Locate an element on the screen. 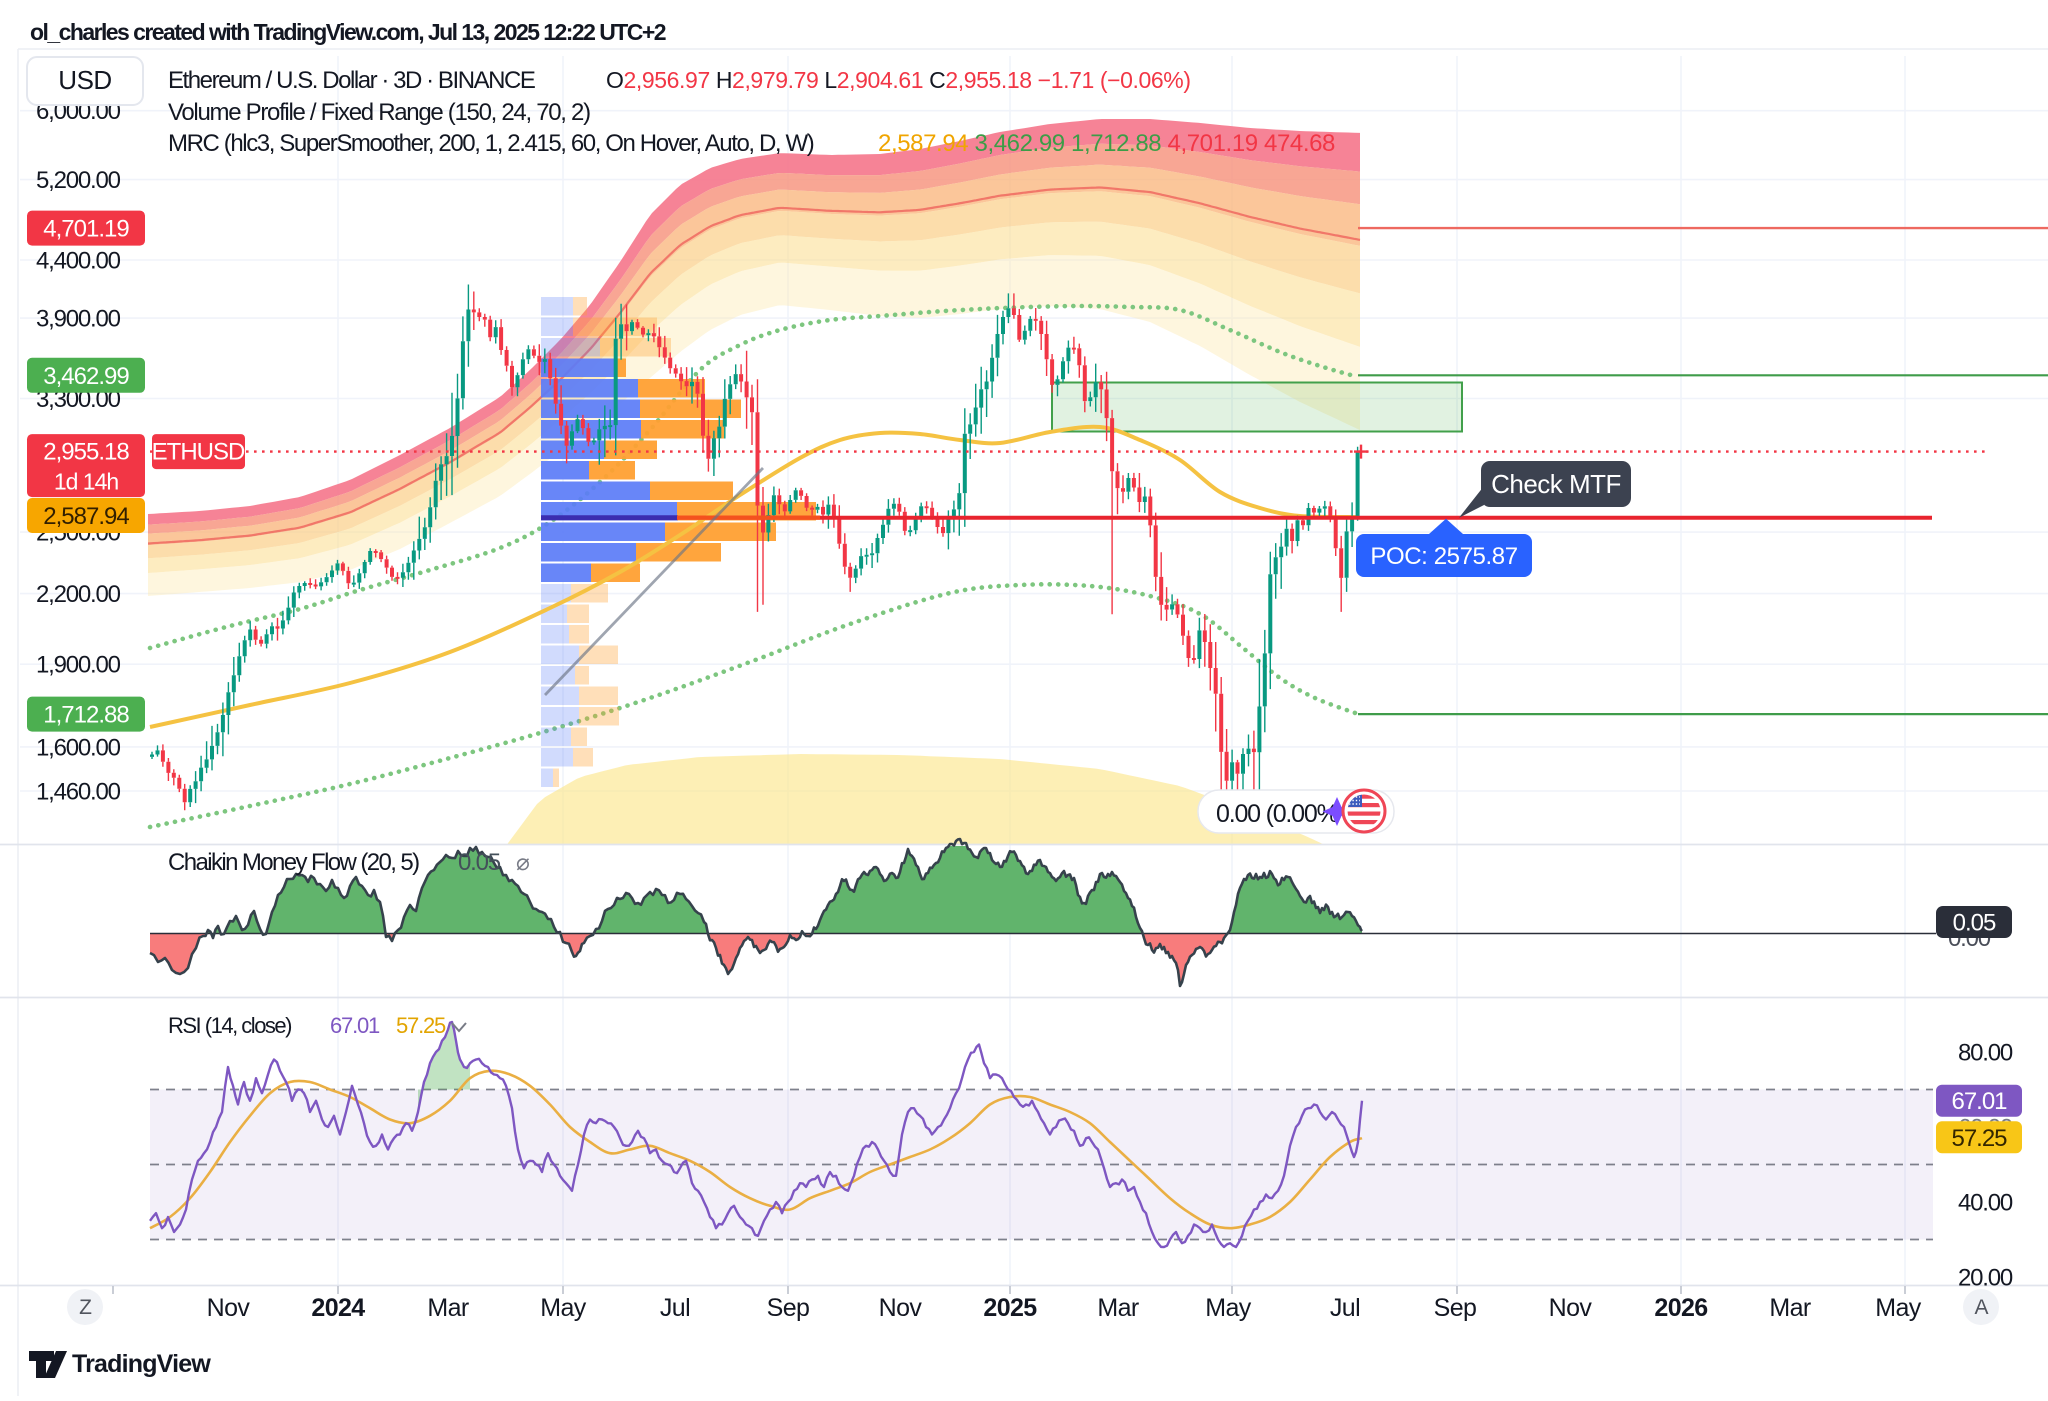 This screenshot has height=1401, width=2048. svg-text: 2,587.94 is located at coordinates (86, 516).